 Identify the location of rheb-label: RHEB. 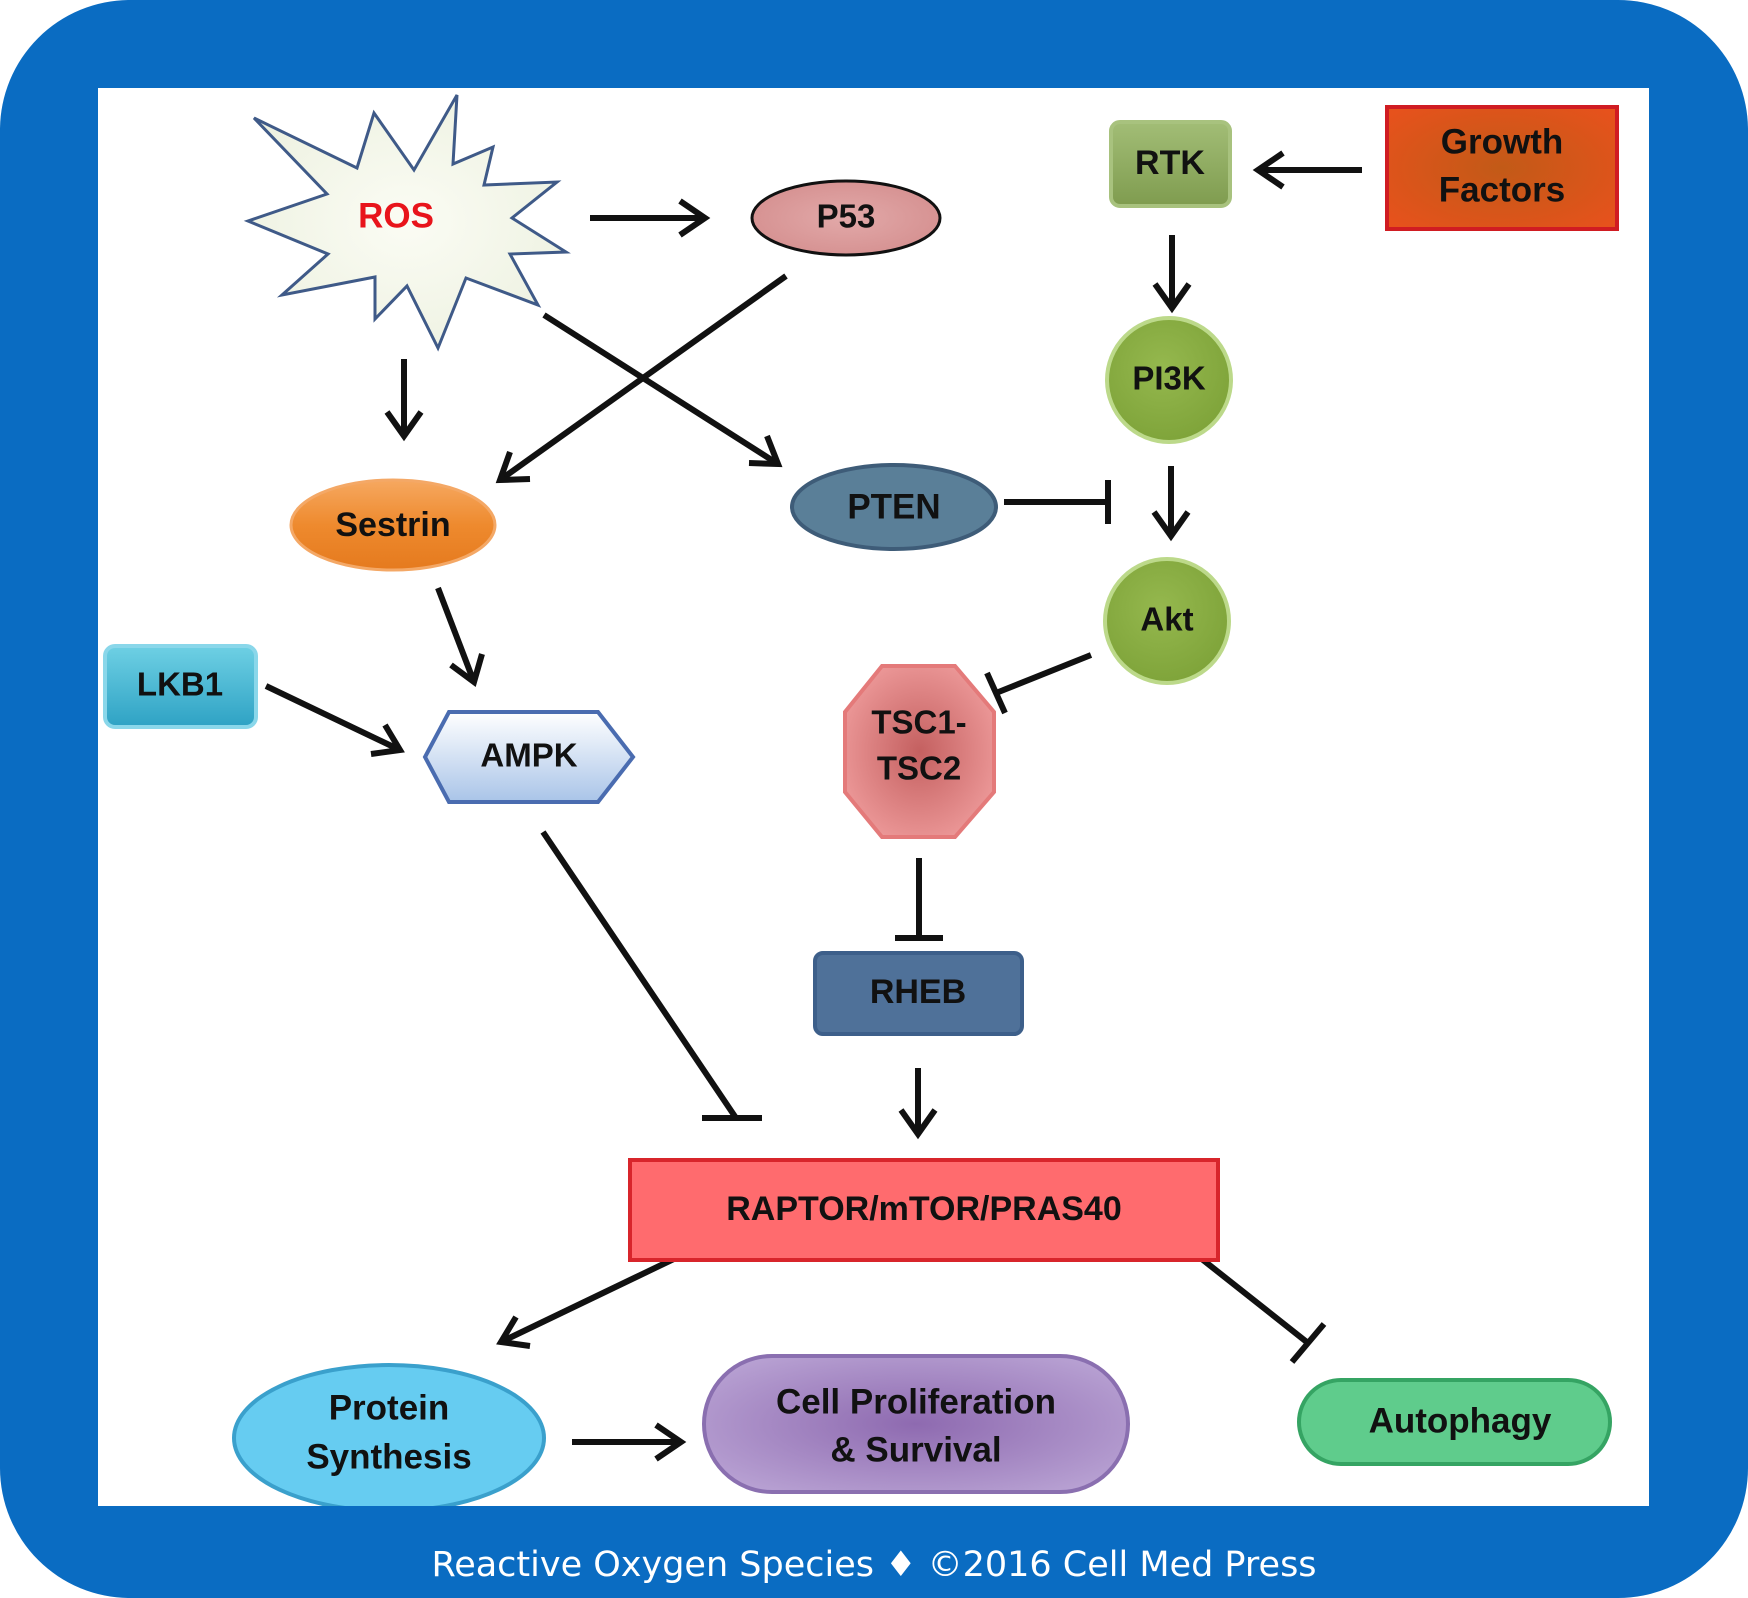
(918, 992).